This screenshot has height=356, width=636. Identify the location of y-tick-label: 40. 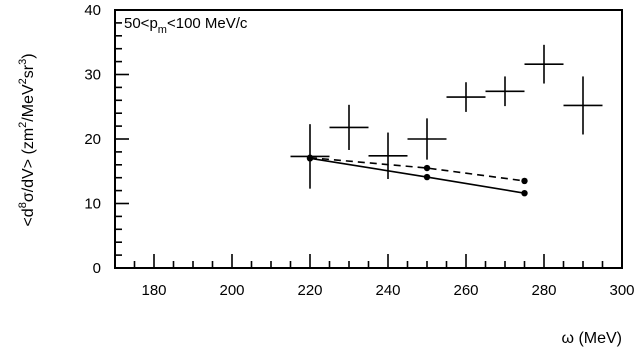
(92, 10).